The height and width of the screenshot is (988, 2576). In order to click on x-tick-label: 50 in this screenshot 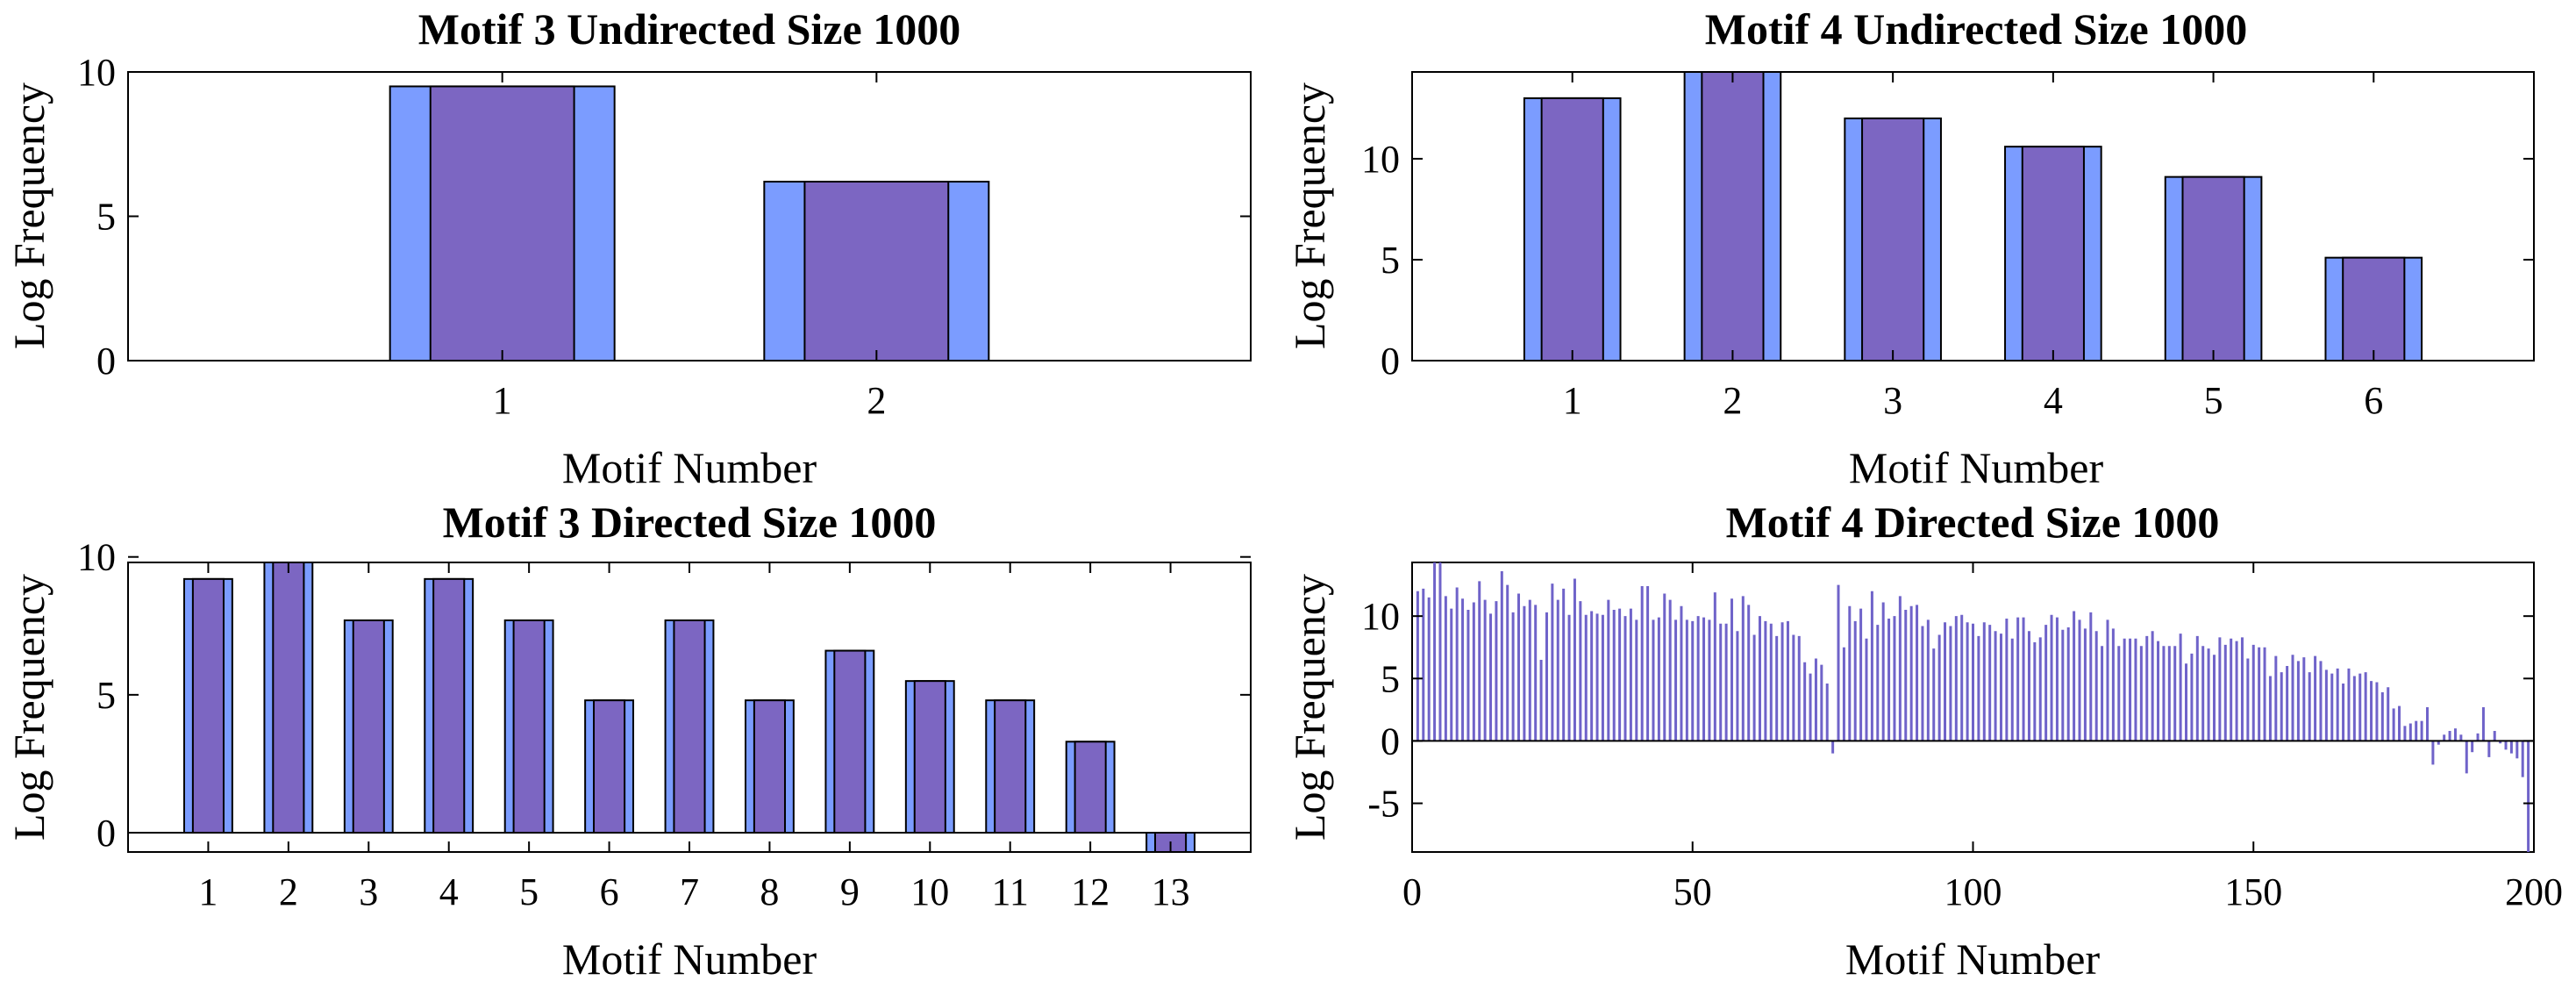, I will do `click(1693, 891)`.